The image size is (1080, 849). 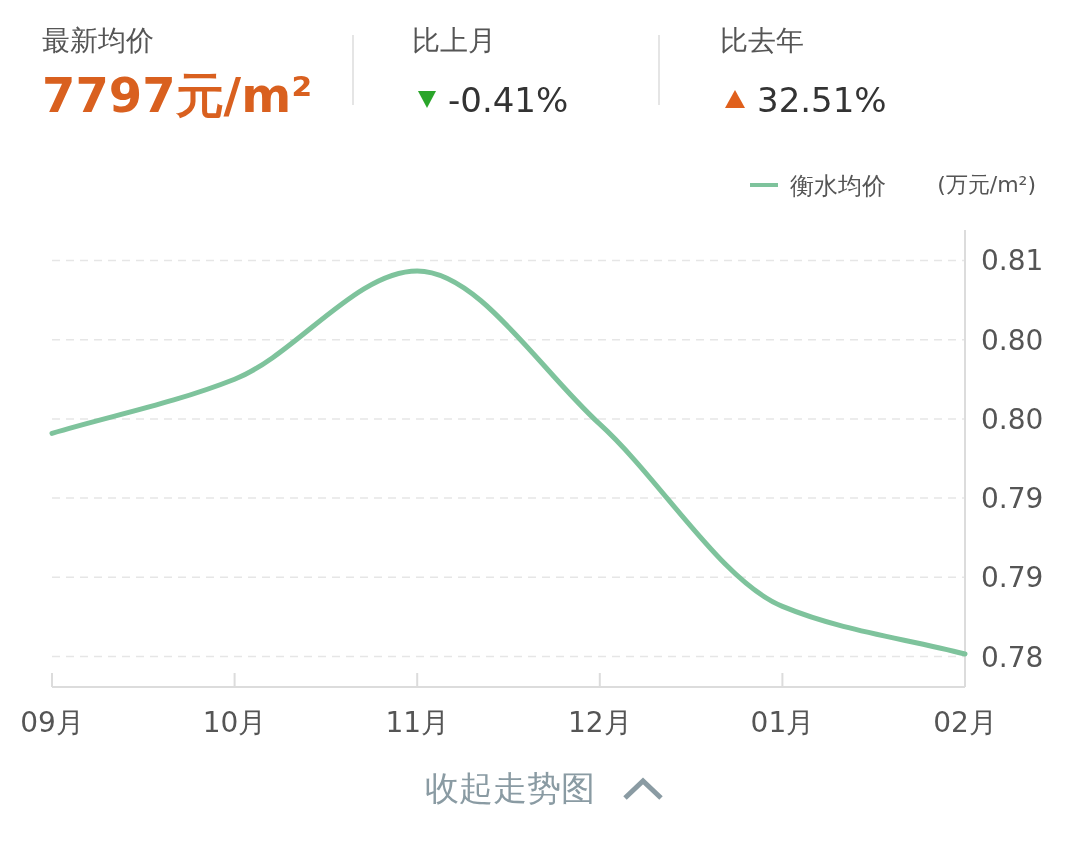 What do you see at coordinates (98, 40) in the screenshot?
I see `text: 最新均价` at bounding box center [98, 40].